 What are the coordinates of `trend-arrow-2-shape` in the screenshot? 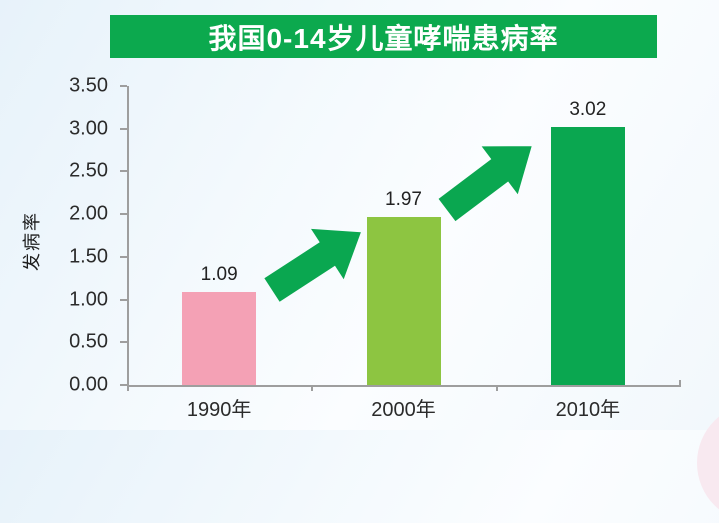 It's located at (485, 184).